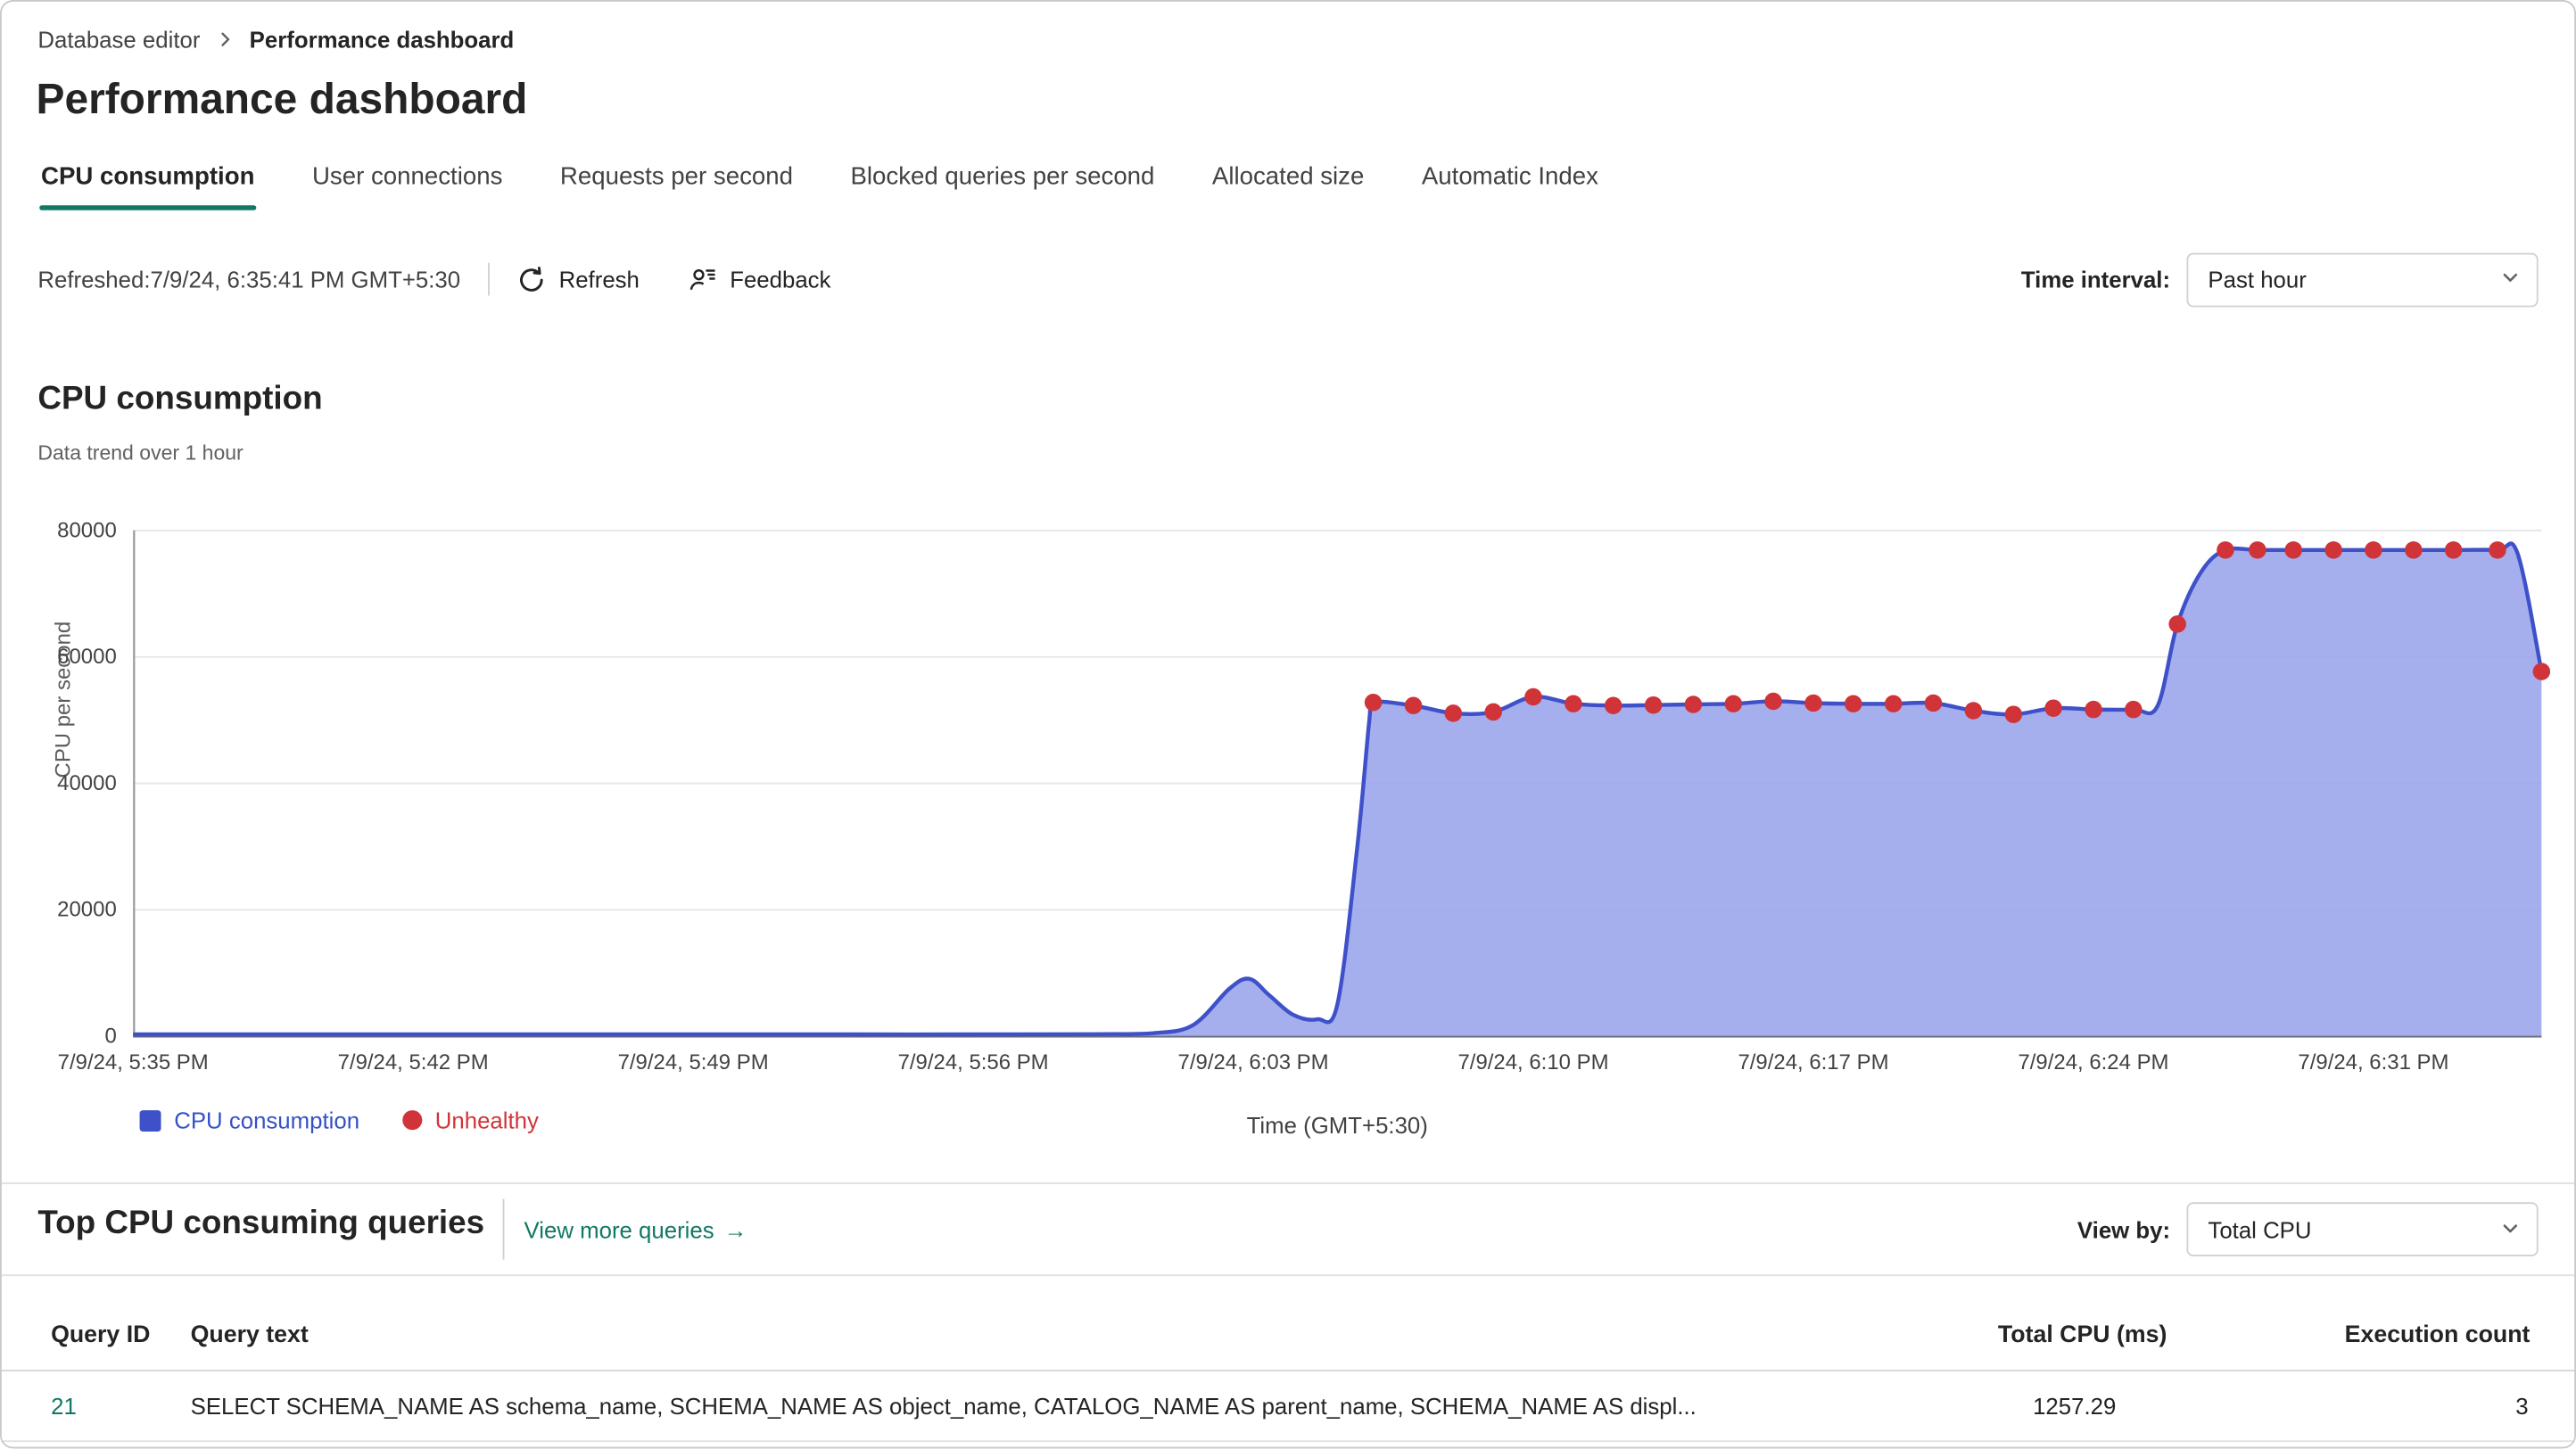 The image size is (2576, 1449). I want to click on breadcrumb-database-editor: Database editor, so click(119, 39).